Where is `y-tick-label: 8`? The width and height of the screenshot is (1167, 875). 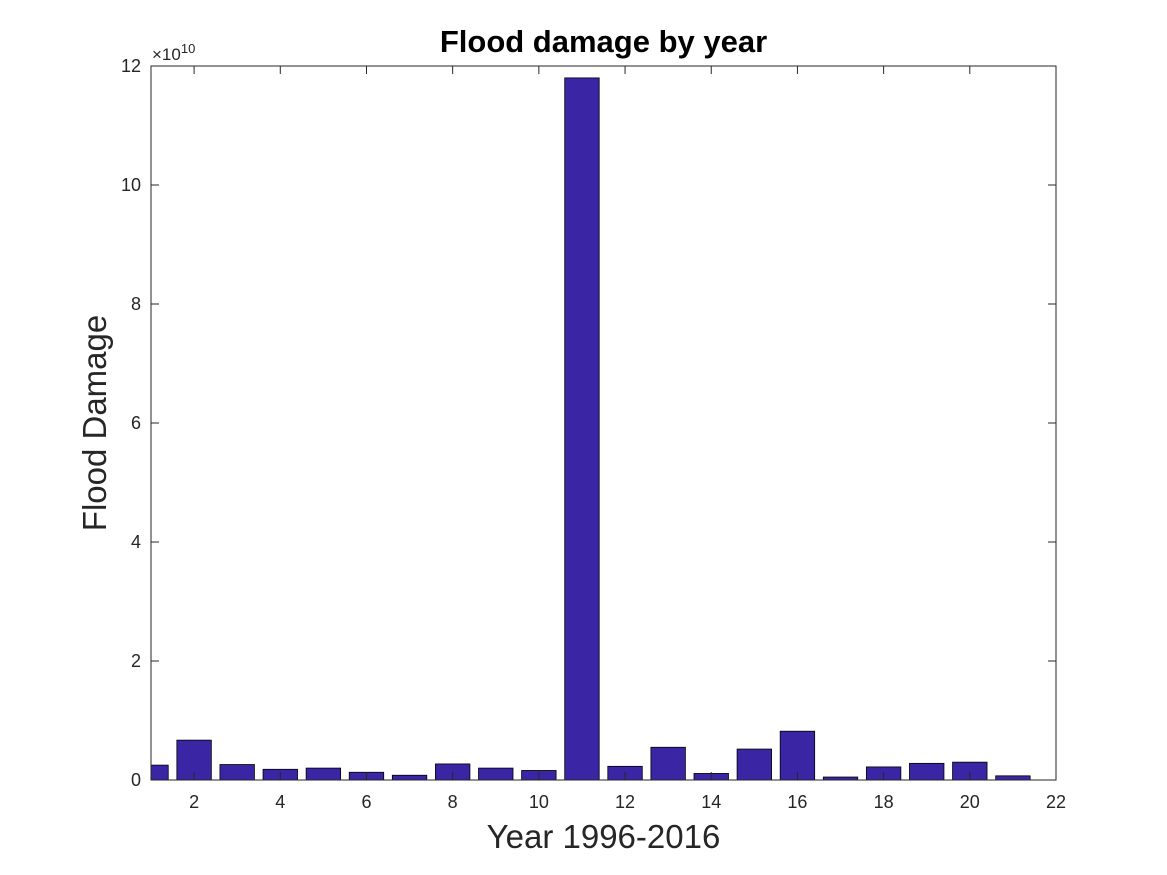 y-tick-label: 8 is located at coordinates (136, 304).